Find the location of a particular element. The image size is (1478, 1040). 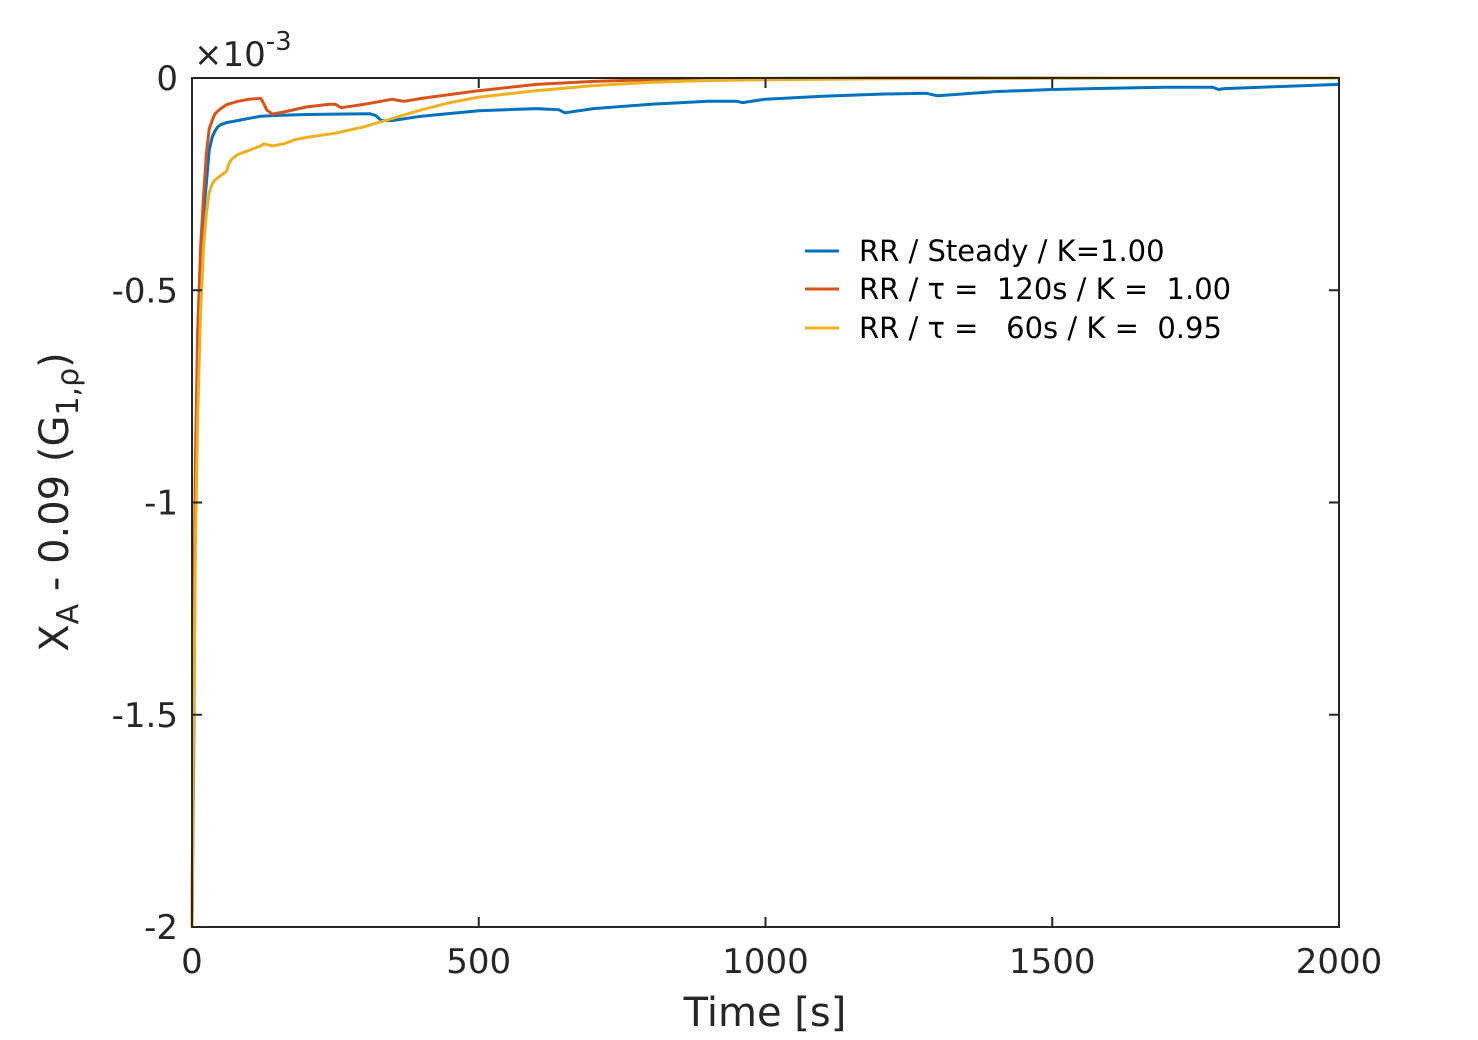

y-label-end: ) is located at coordinates (55, 360).